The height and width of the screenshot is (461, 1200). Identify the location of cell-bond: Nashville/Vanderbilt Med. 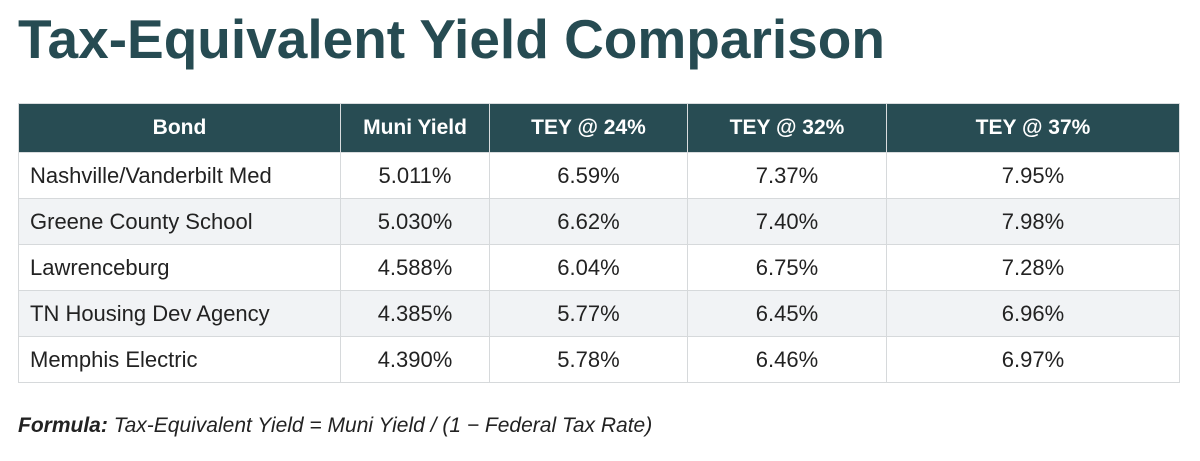
(179, 175).